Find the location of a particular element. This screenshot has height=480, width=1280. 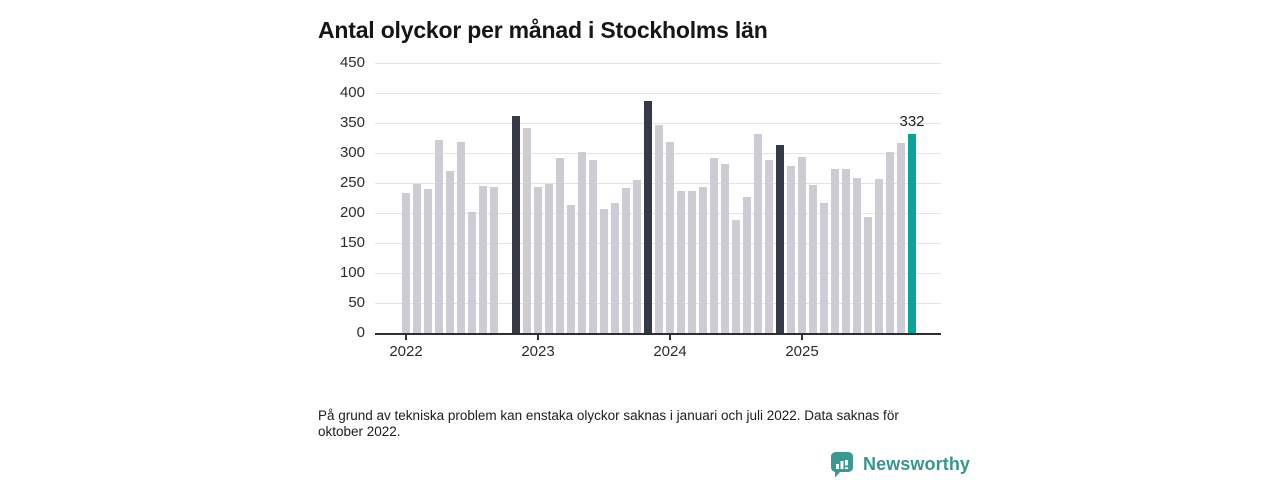

y-axis-labels: 0 50 100 150 200 250 300 350 400 450 is located at coordinates (332, 201).